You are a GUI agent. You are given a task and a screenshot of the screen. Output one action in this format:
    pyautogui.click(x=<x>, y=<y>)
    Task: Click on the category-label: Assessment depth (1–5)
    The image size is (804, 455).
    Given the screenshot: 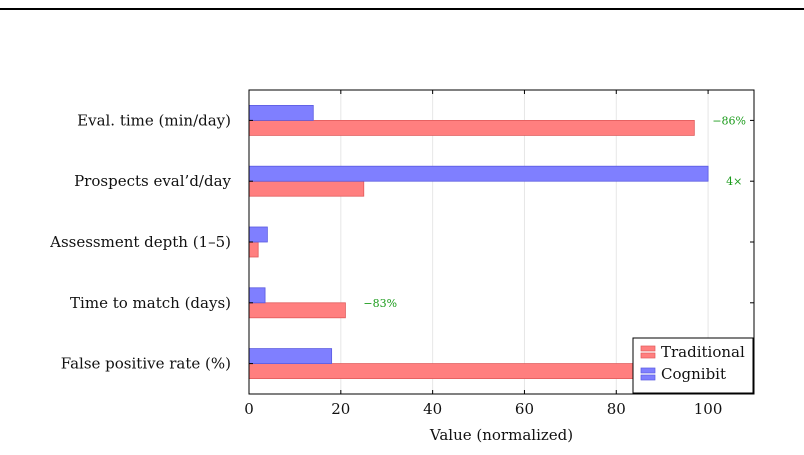 What is the action you would take?
    pyautogui.click(x=140, y=242)
    